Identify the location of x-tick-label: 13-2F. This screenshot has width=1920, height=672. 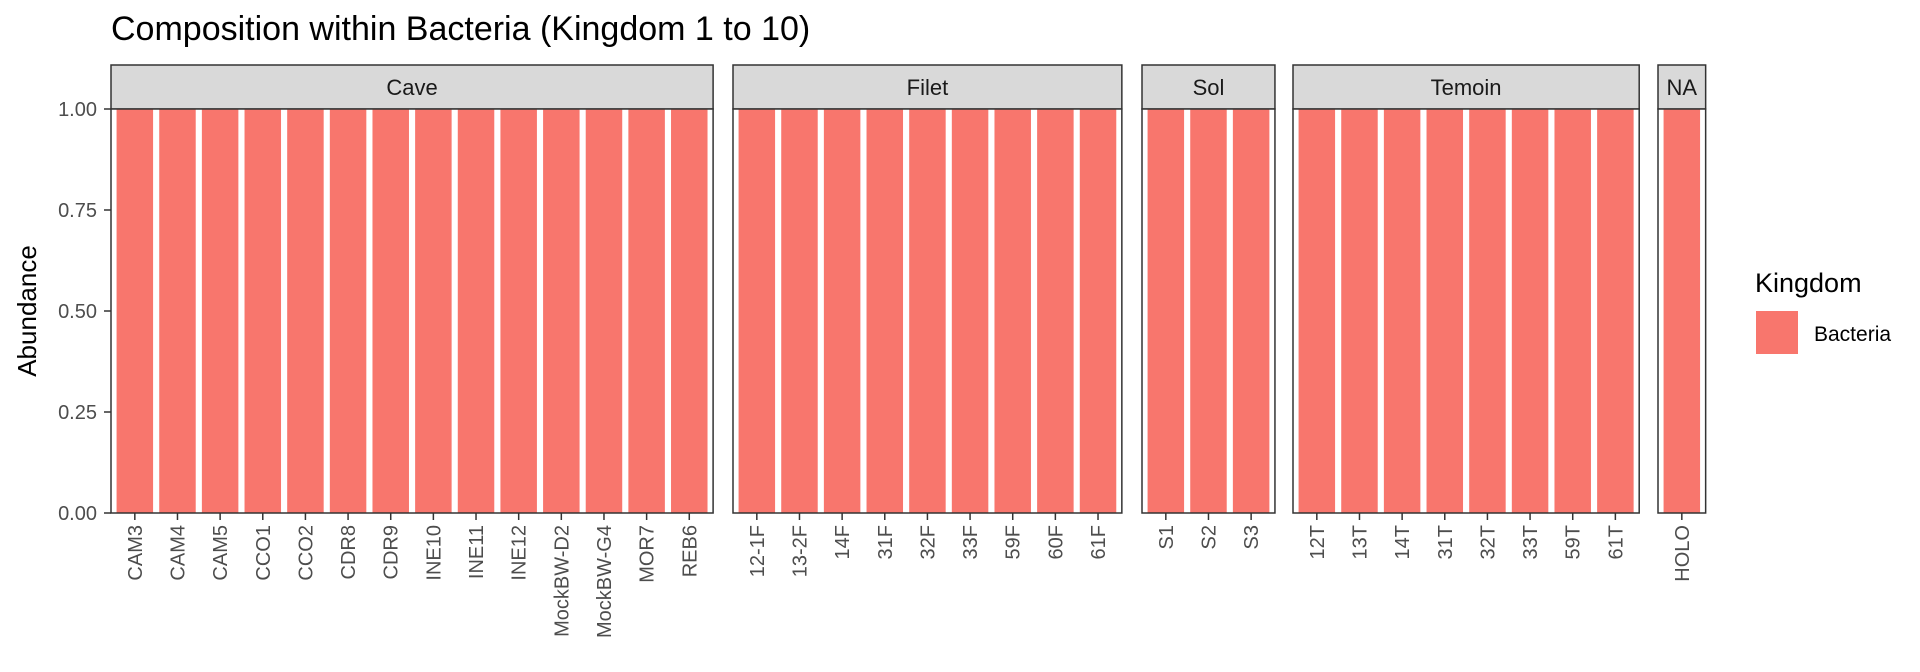
(800, 551).